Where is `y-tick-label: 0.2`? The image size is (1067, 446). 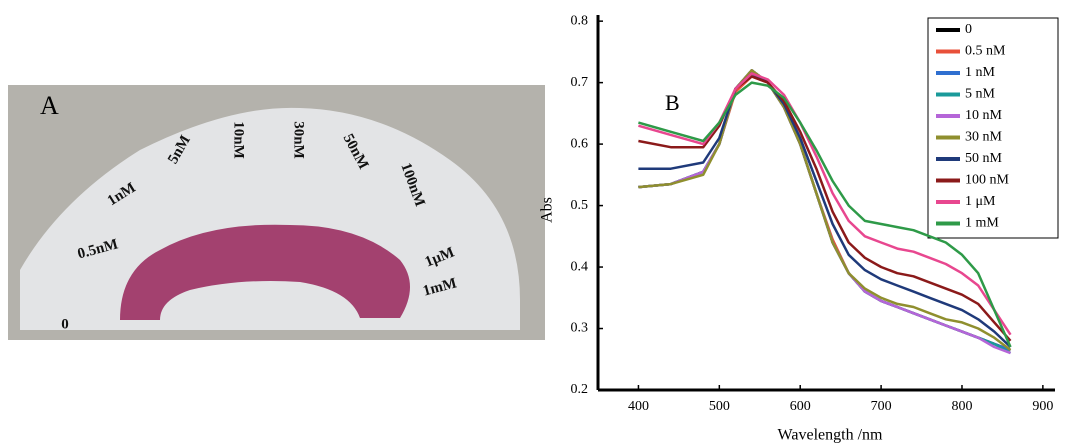
y-tick-label: 0.2 is located at coordinates (580, 389).